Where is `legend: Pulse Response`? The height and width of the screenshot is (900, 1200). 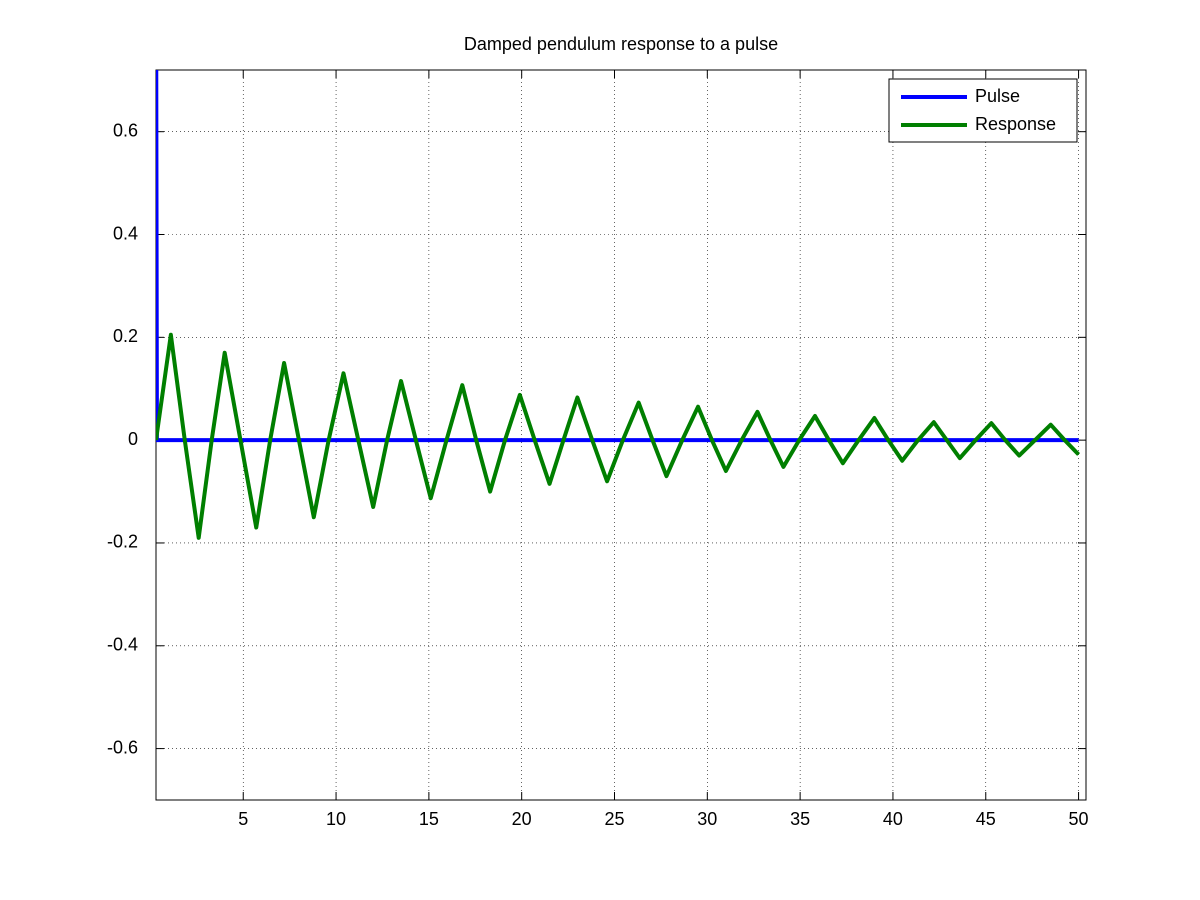
legend: Pulse Response is located at coordinates (983, 110).